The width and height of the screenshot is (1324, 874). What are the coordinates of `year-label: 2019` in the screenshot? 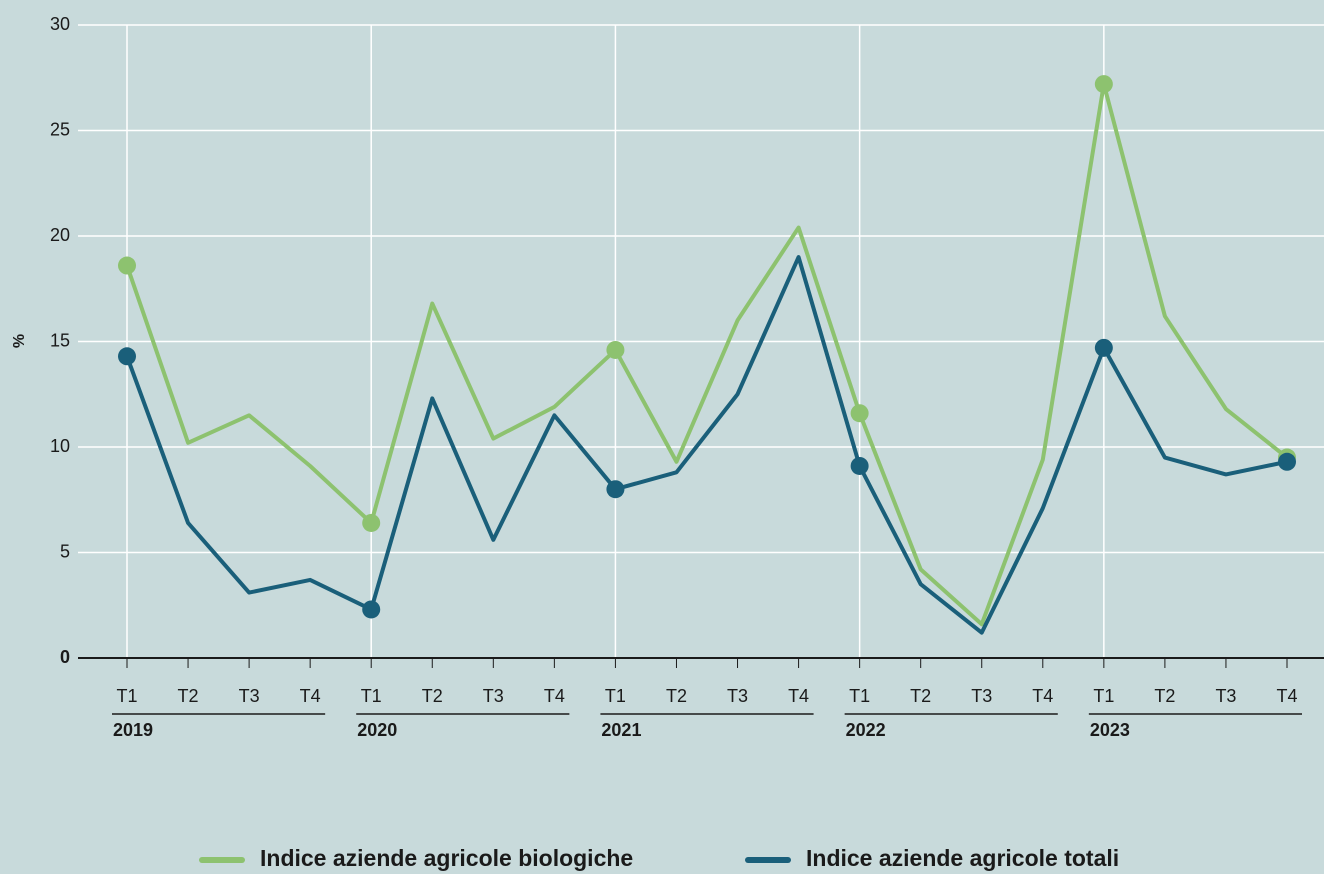 It's located at (133, 730).